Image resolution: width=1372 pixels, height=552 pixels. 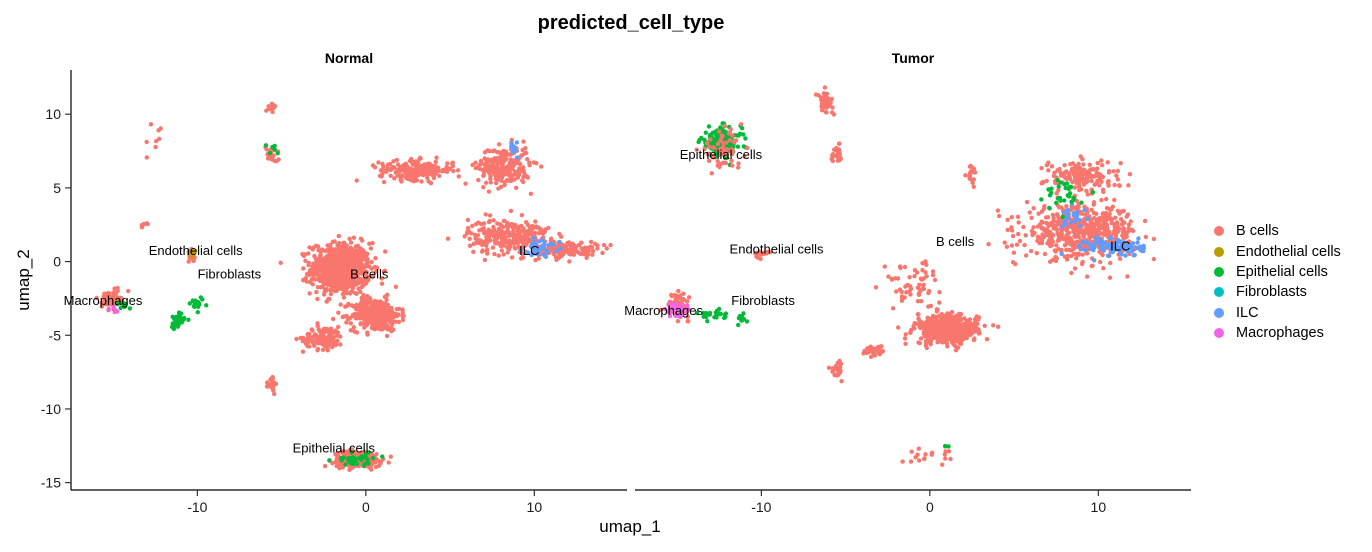 I want to click on legend-label: Fibroblasts, so click(x=1271, y=292).